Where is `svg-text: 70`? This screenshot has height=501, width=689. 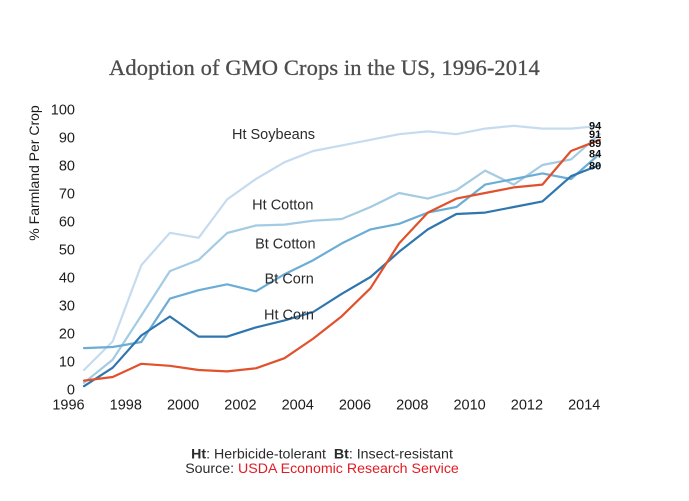 svg-text: 70 is located at coordinates (67, 194).